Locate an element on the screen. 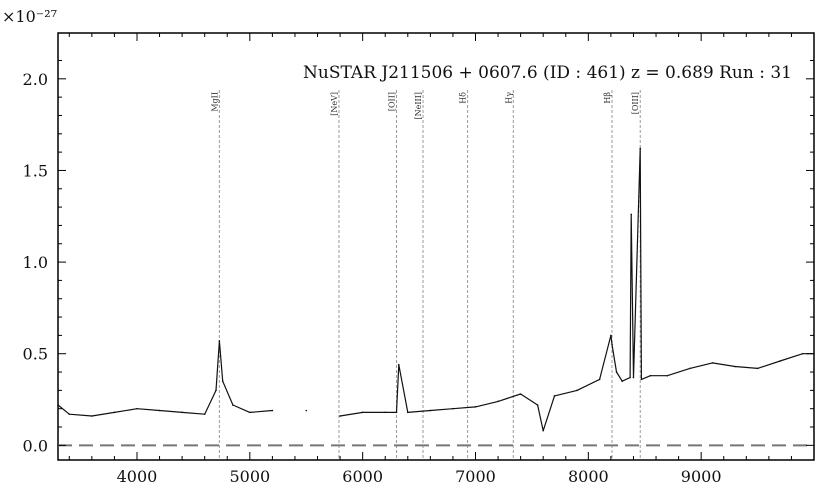 The height and width of the screenshot is (498, 830). x-tick-label-2: 6000 is located at coordinates (362, 476).